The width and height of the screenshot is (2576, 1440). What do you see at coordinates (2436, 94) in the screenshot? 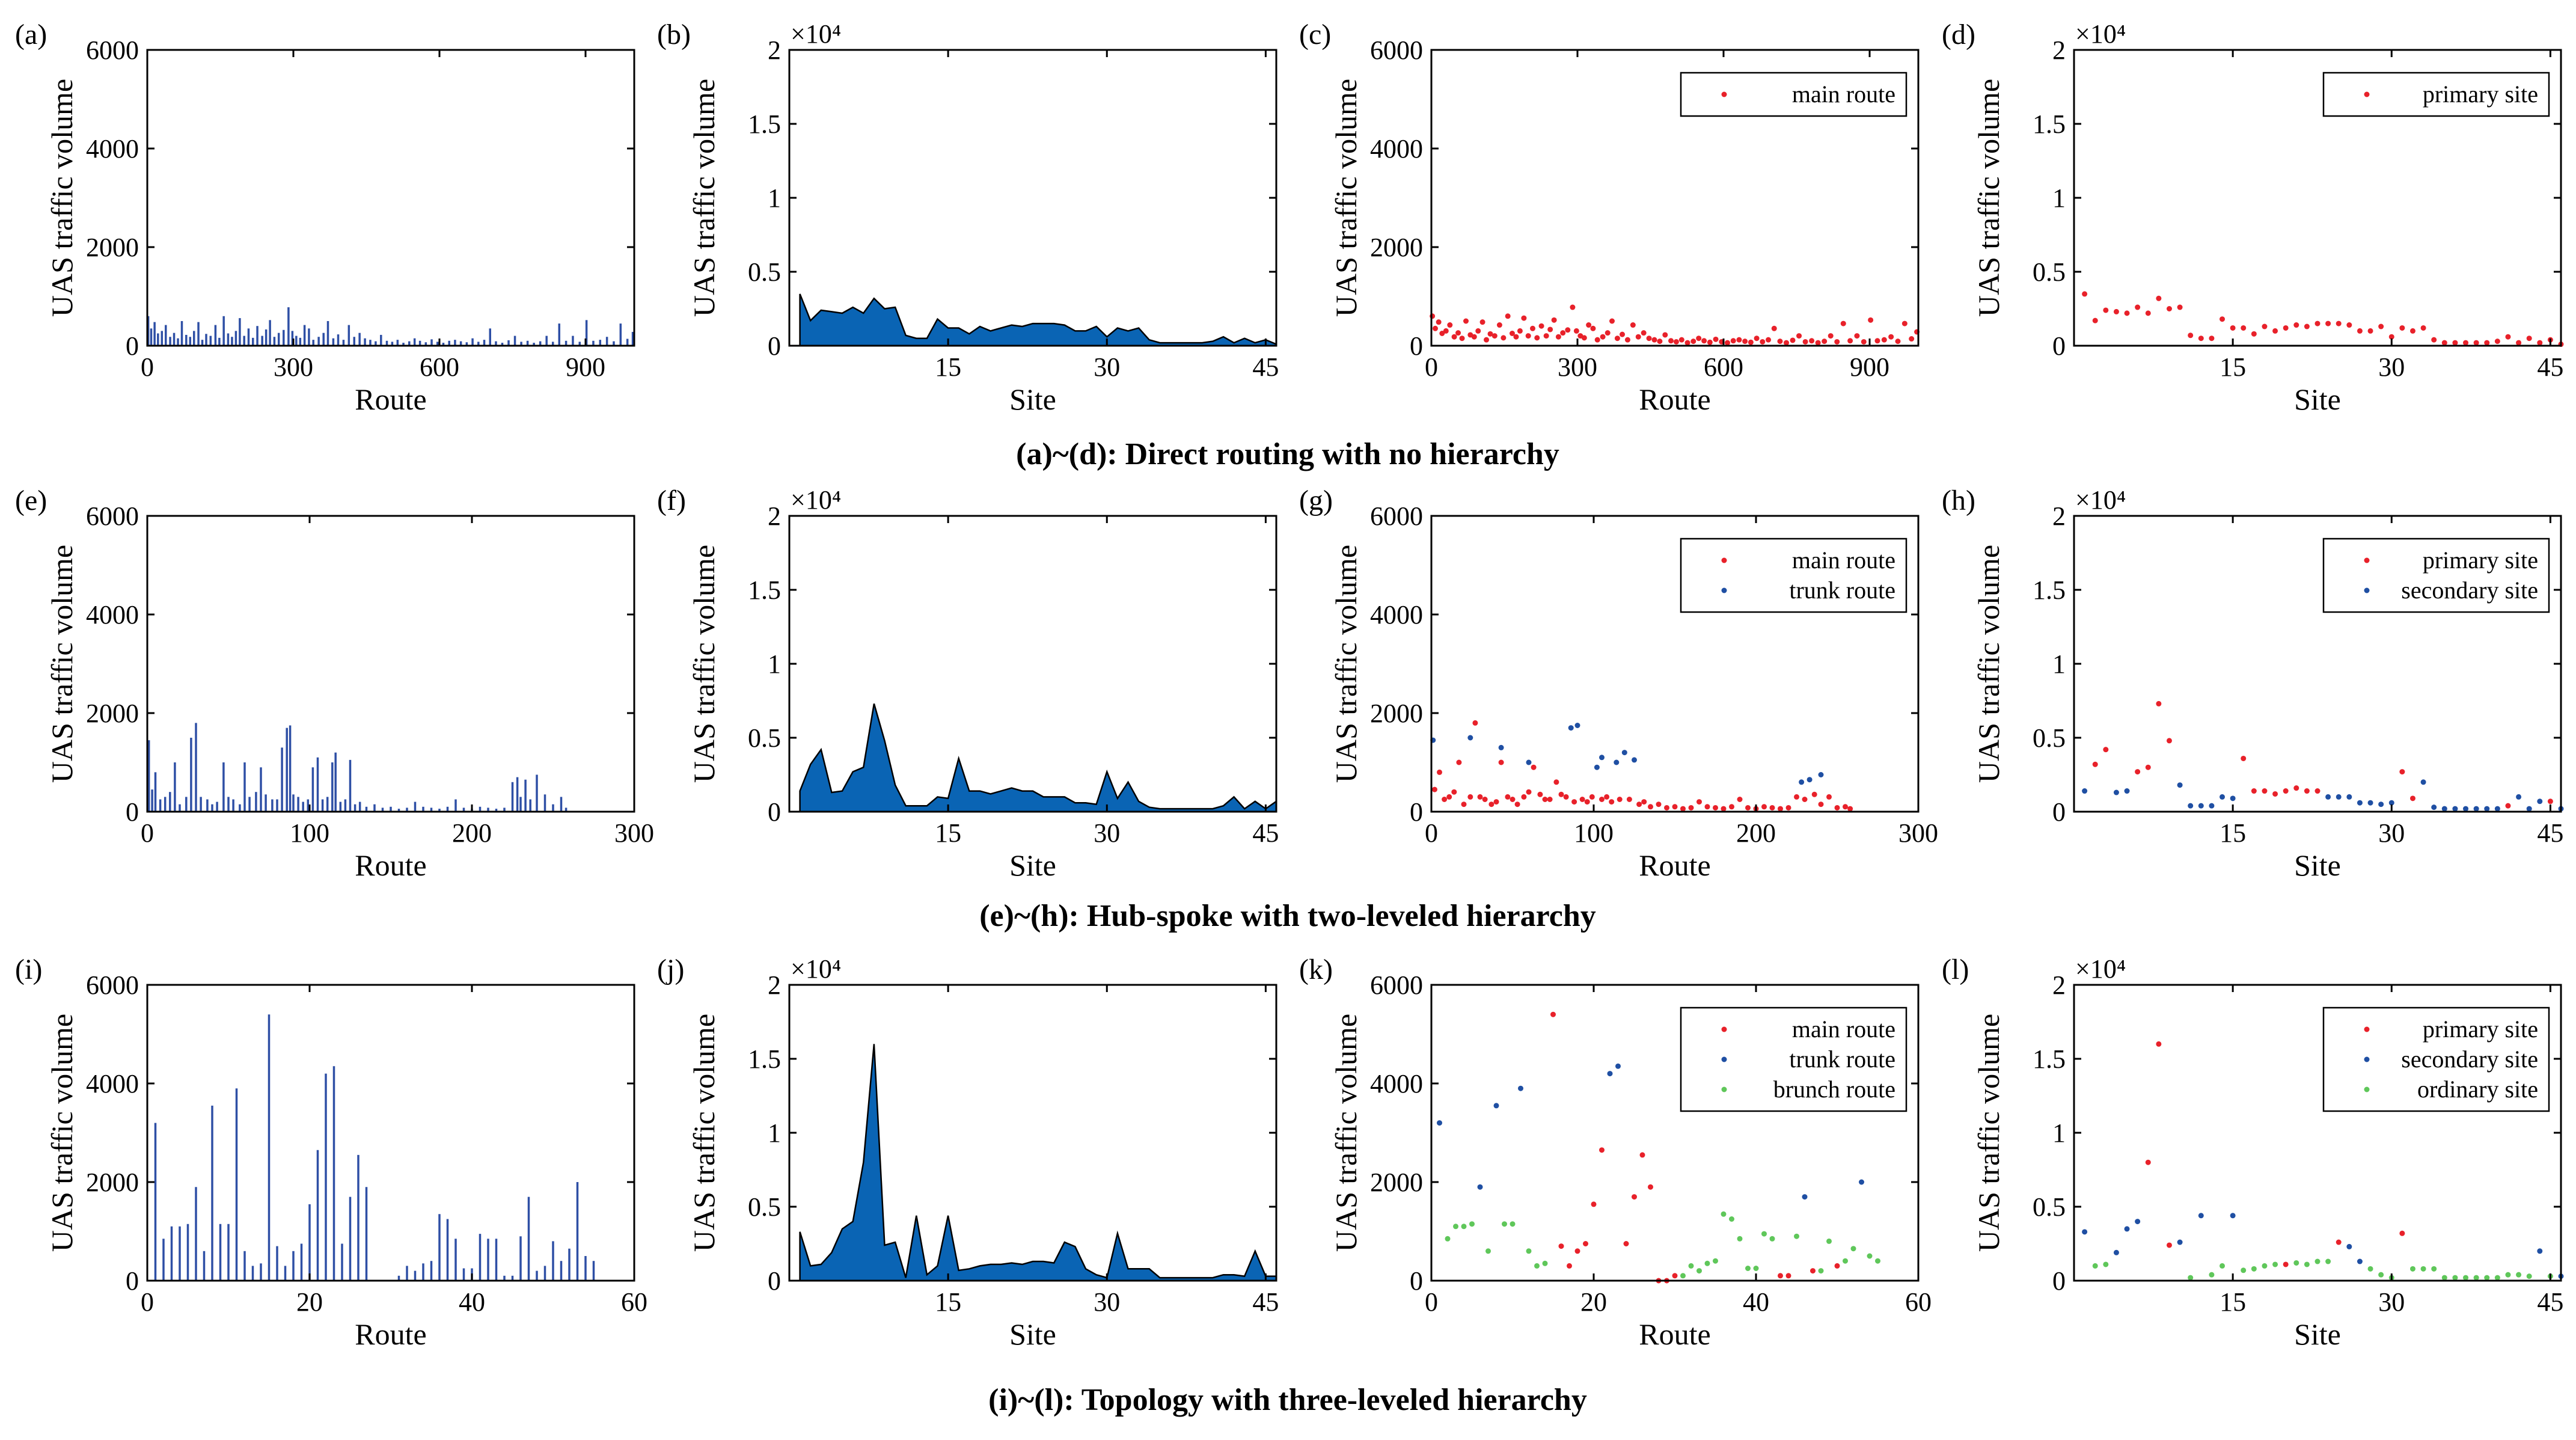
I see `legend: primary site` at bounding box center [2436, 94].